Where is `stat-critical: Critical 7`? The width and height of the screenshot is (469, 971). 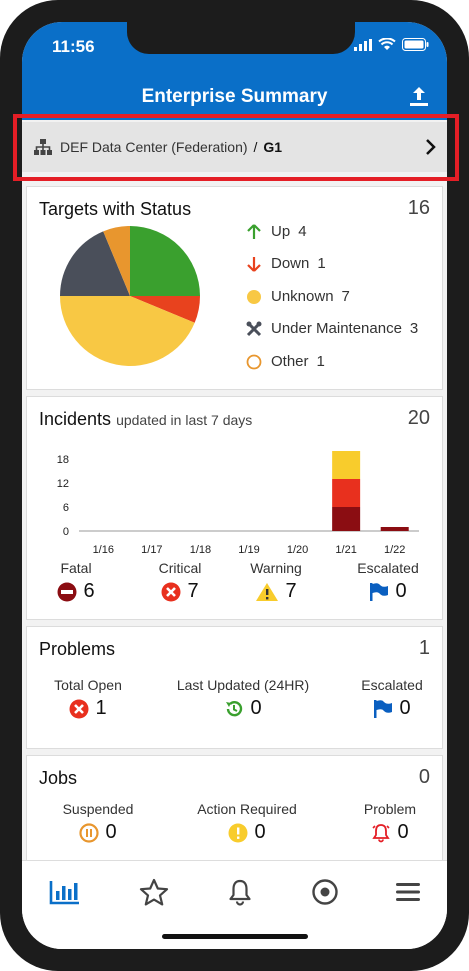
stat-critical: Critical 7 is located at coordinates (180, 581).